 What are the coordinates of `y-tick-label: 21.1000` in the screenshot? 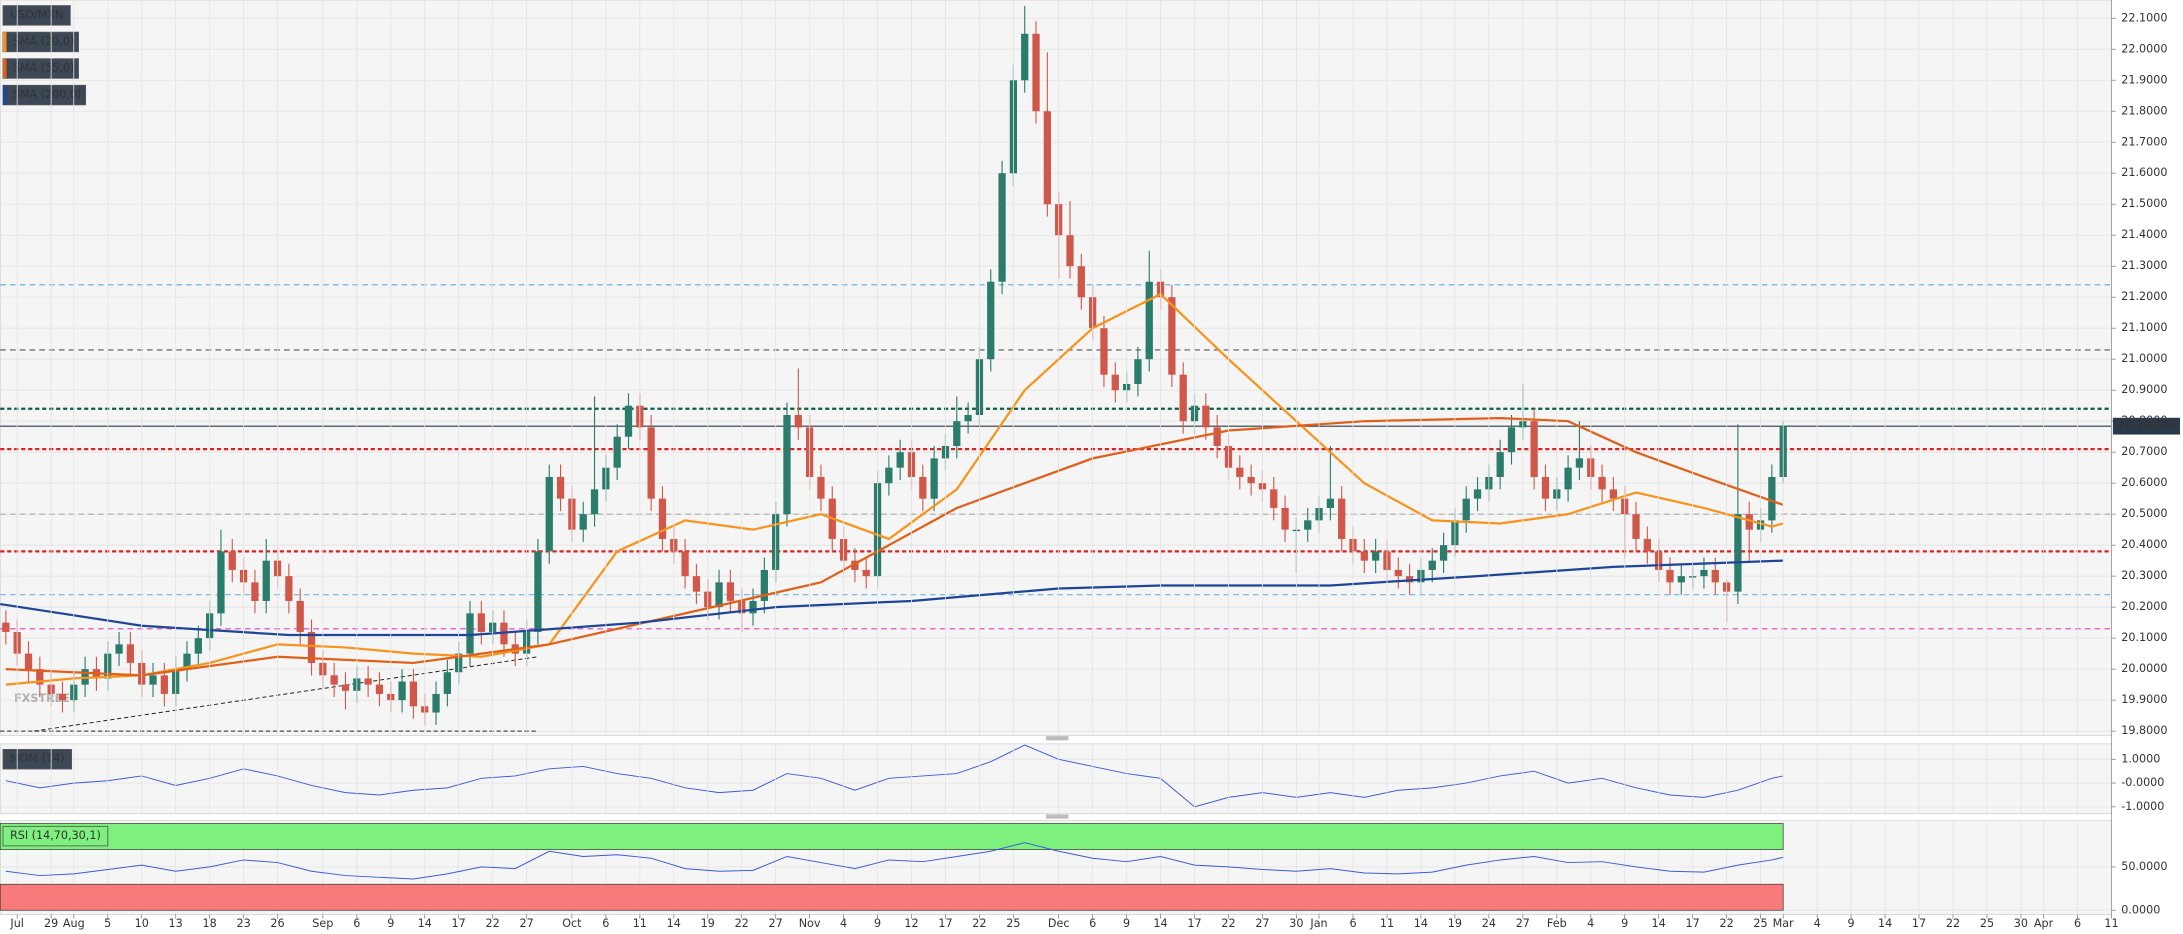 It's located at (2144, 327).